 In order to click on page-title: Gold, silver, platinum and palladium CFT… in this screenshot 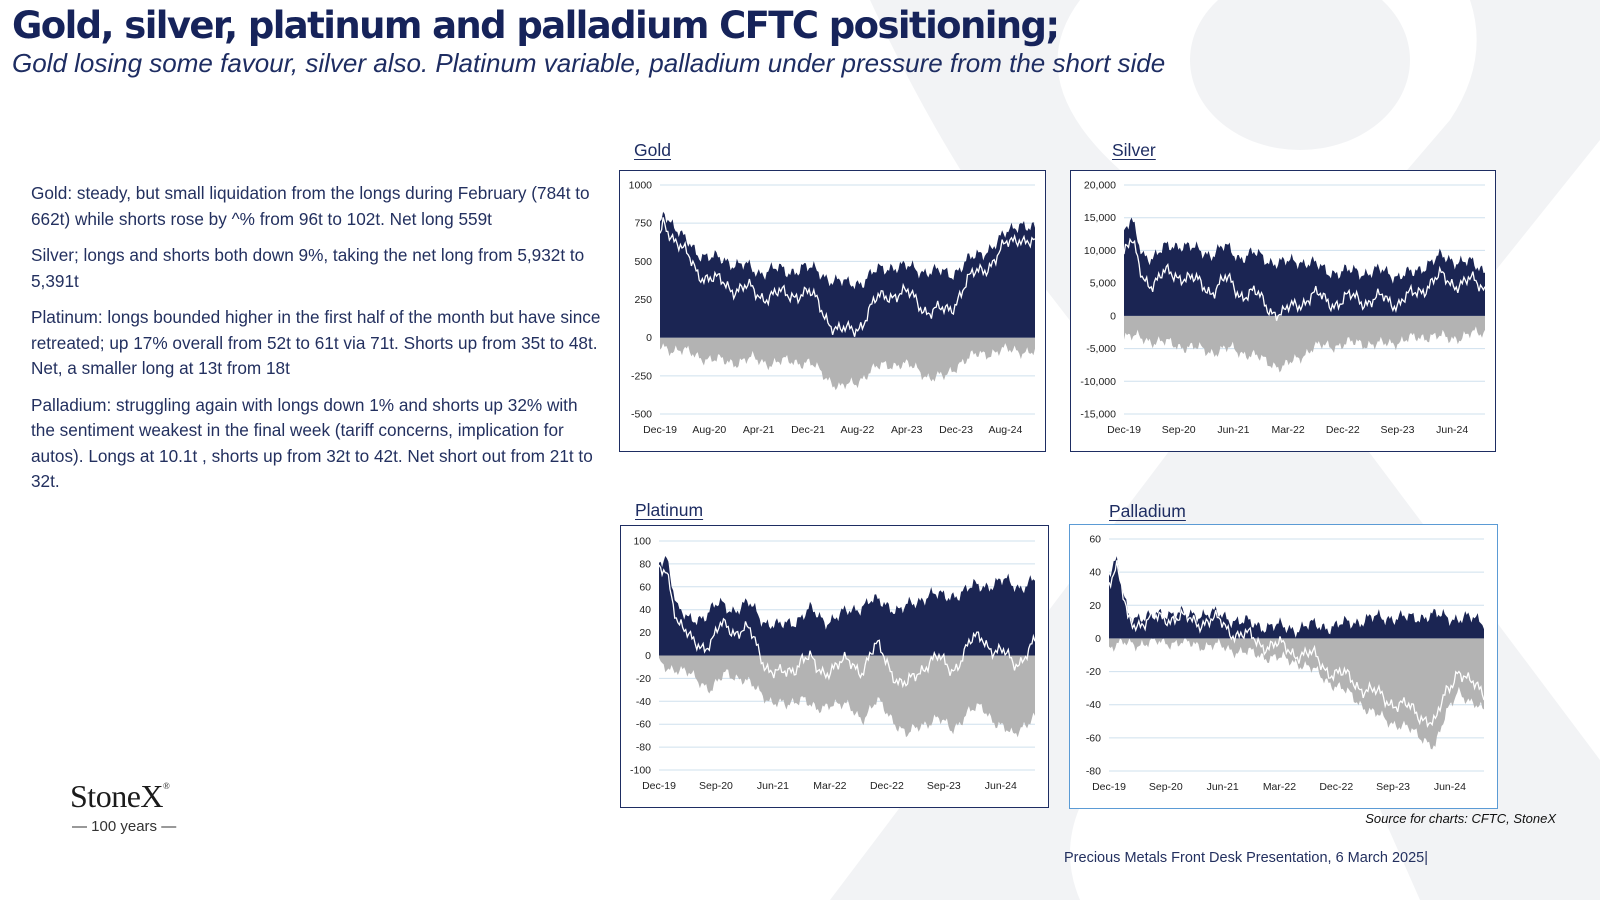, I will do `click(536, 25)`.